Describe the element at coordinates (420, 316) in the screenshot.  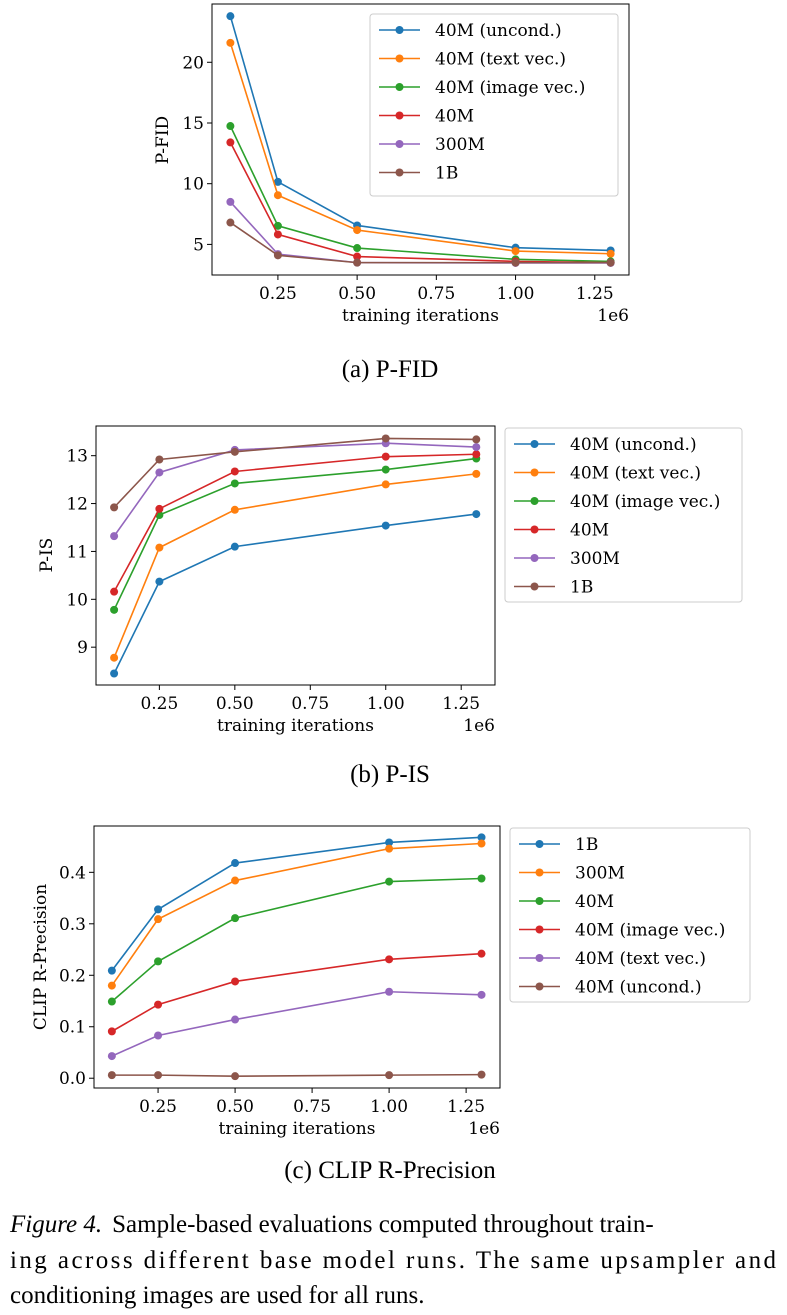
I see `x-axis-label: training iterations` at that location.